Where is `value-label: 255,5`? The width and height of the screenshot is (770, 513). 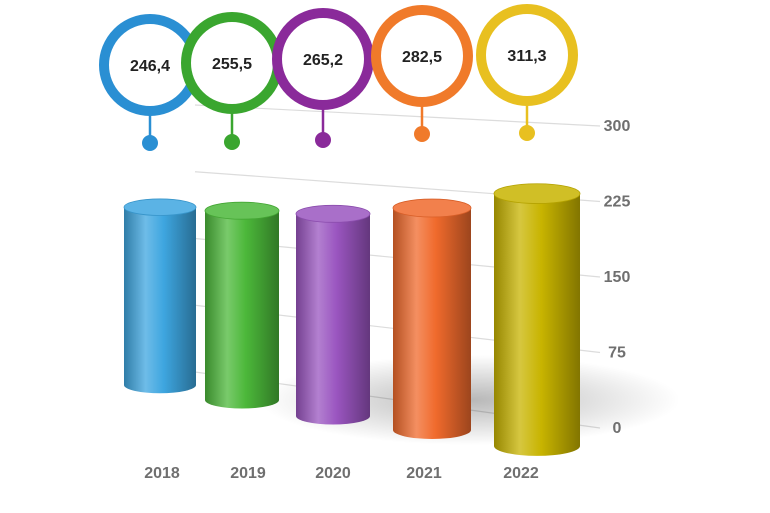 value-label: 255,5 is located at coordinates (232, 64).